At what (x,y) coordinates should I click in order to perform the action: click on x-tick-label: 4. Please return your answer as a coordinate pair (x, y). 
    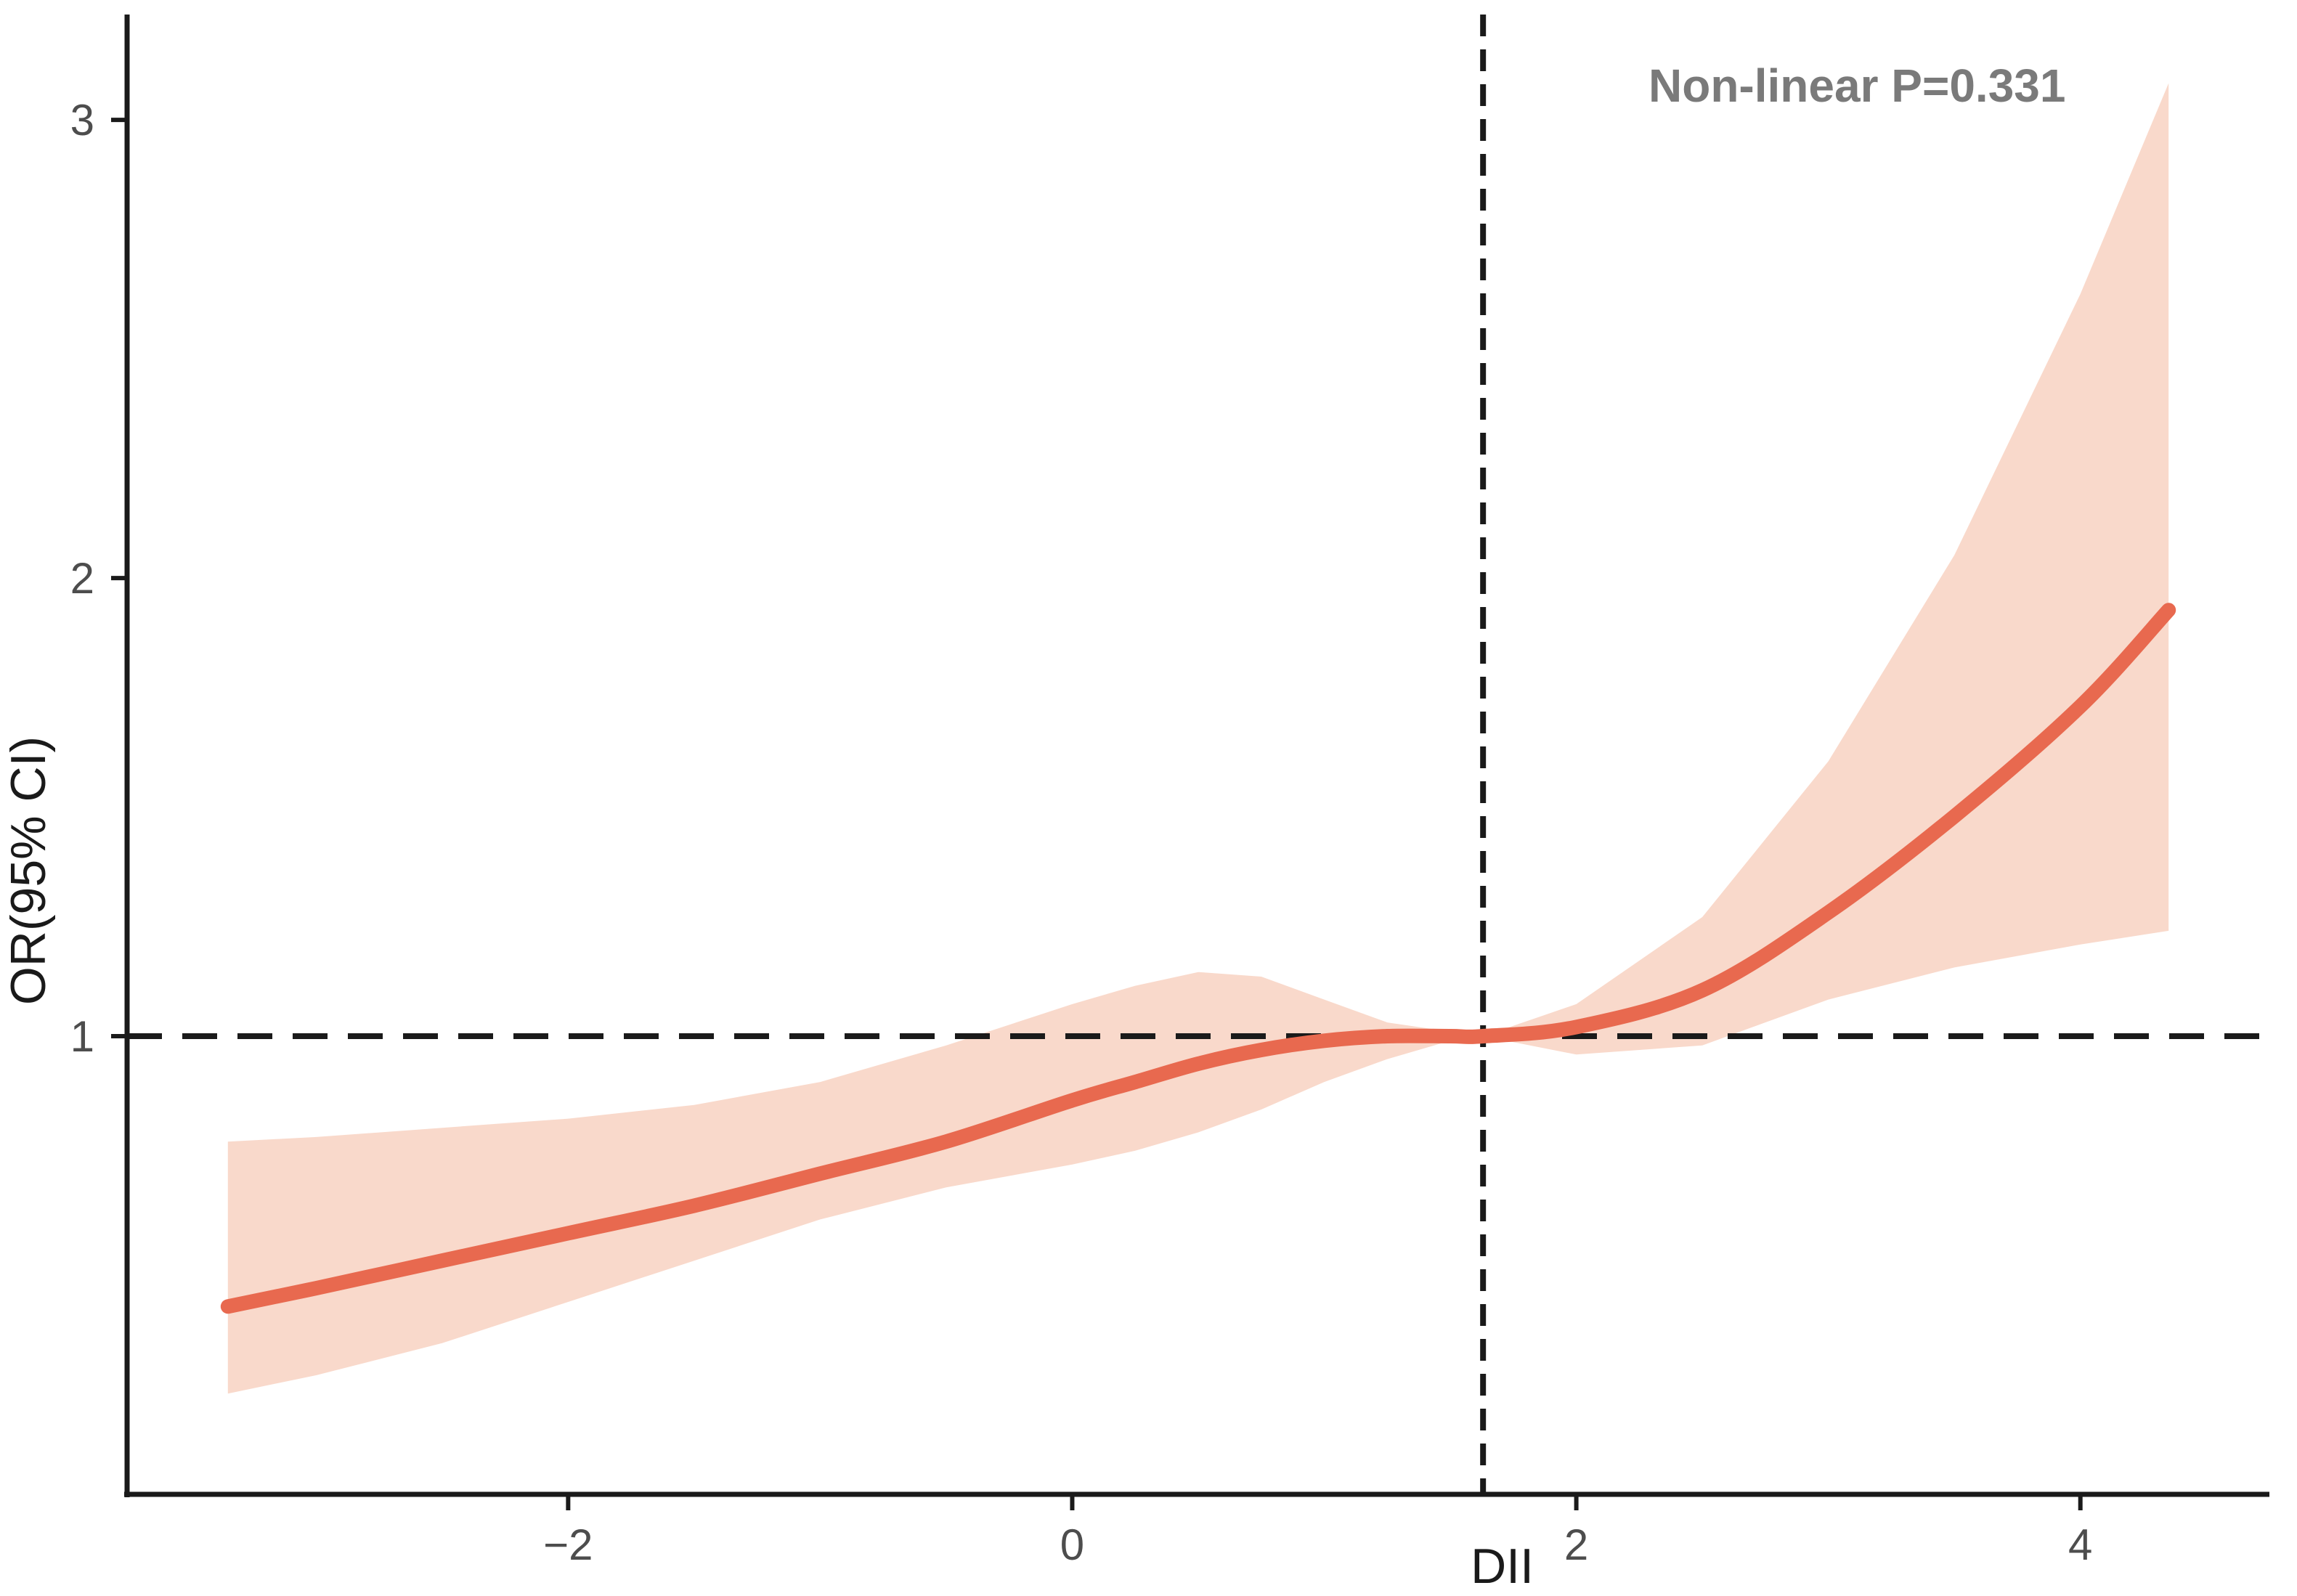
    Looking at the image, I should click on (2080, 1544).